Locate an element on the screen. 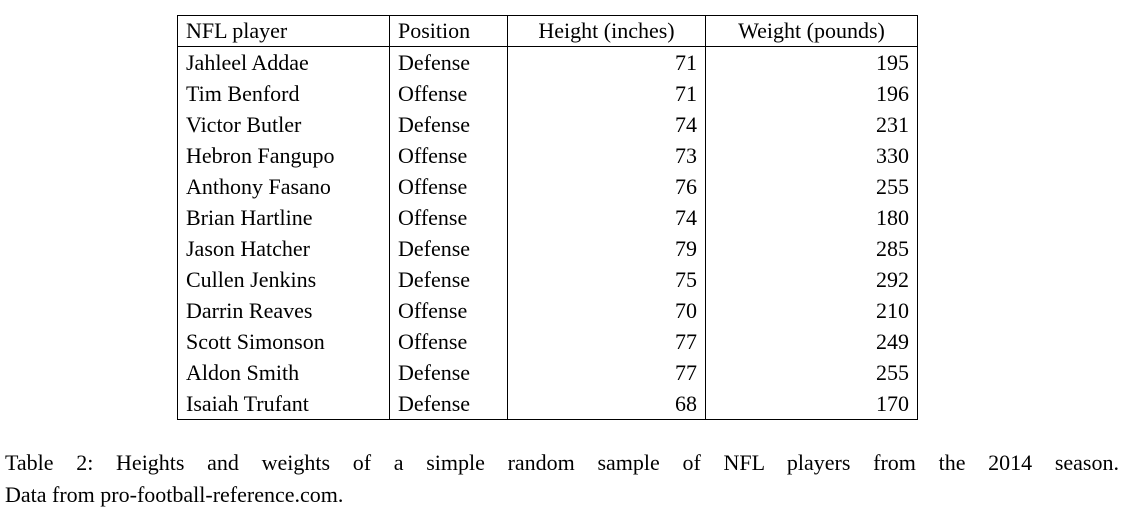 Image resolution: width=1124 pixels, height=511 pixels. table-row: Jason Hatcher Defense 79 285 is located at coordinates (547, 248).